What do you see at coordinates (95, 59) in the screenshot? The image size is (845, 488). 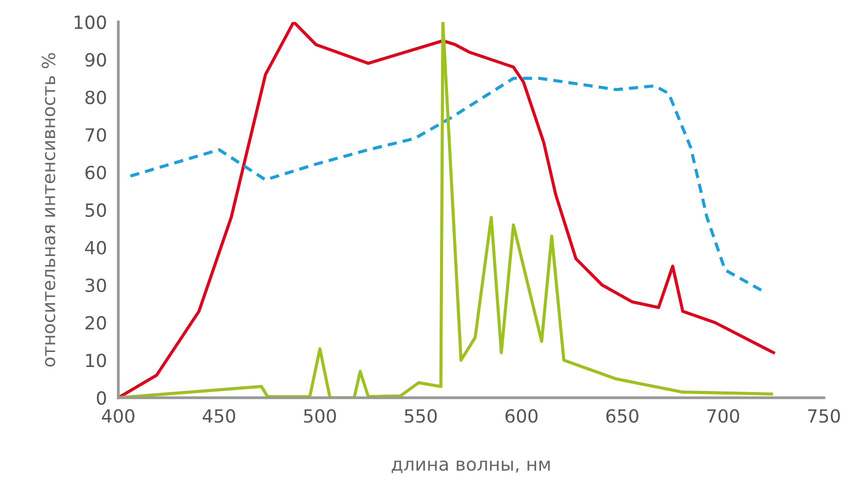 I see `y-tick-label: 90` at bounding box center [95, 59].